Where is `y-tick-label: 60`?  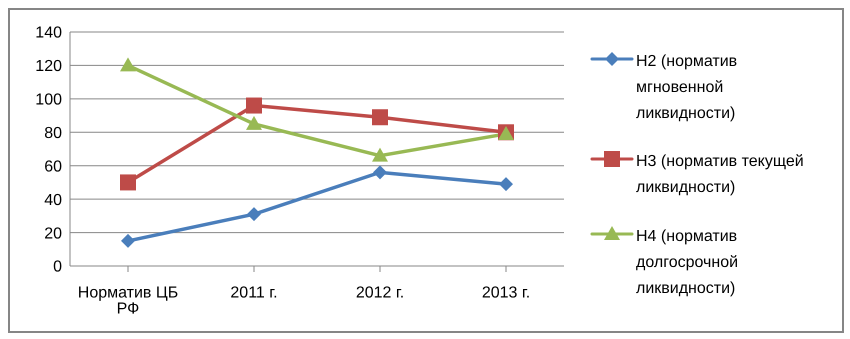 y-tick-label: 60 is located at coordinates (53, 167).